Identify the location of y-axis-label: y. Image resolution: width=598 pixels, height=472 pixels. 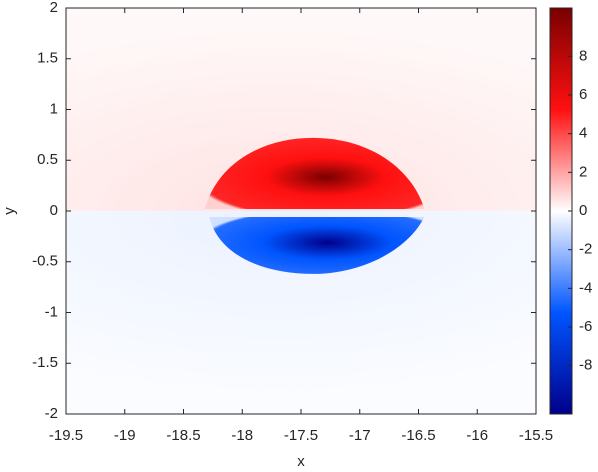
(9, 211).